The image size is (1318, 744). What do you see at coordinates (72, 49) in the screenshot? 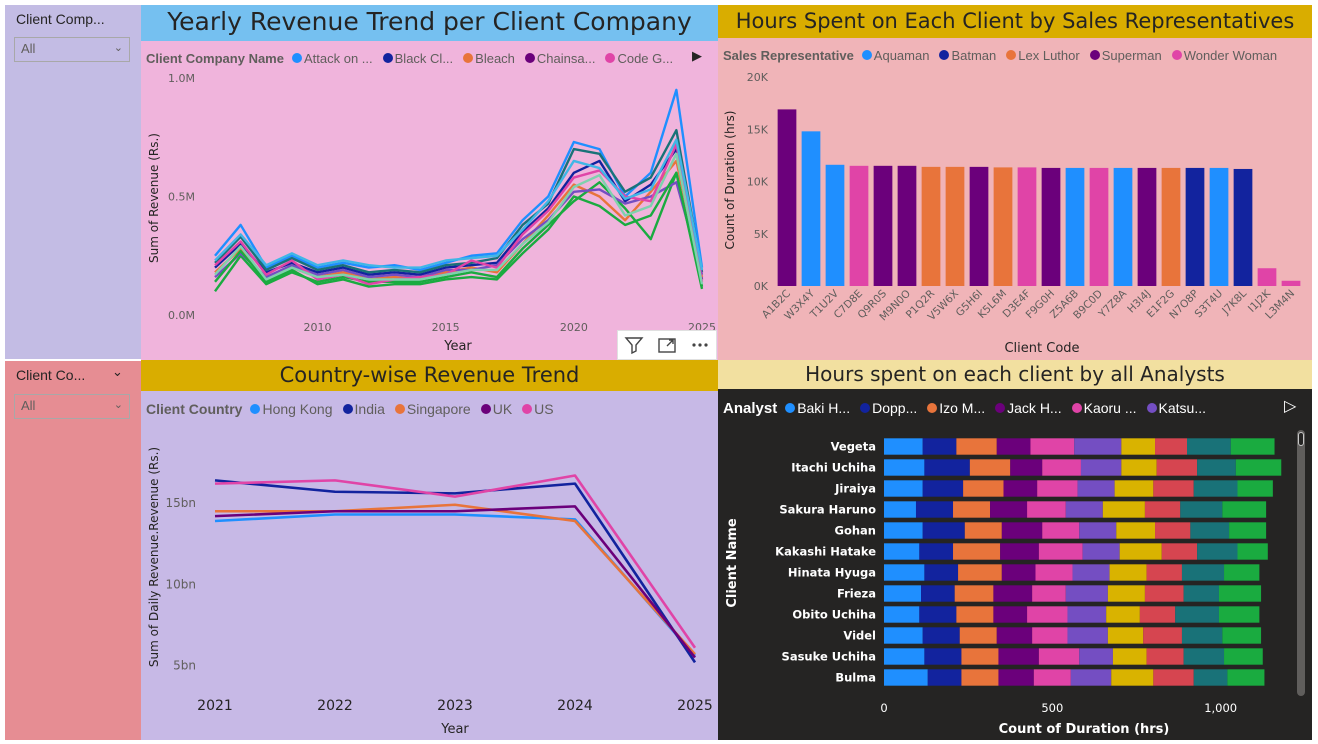
I see `slicer-dropdown-company: All ⌄` at bounding box center [72, 49].